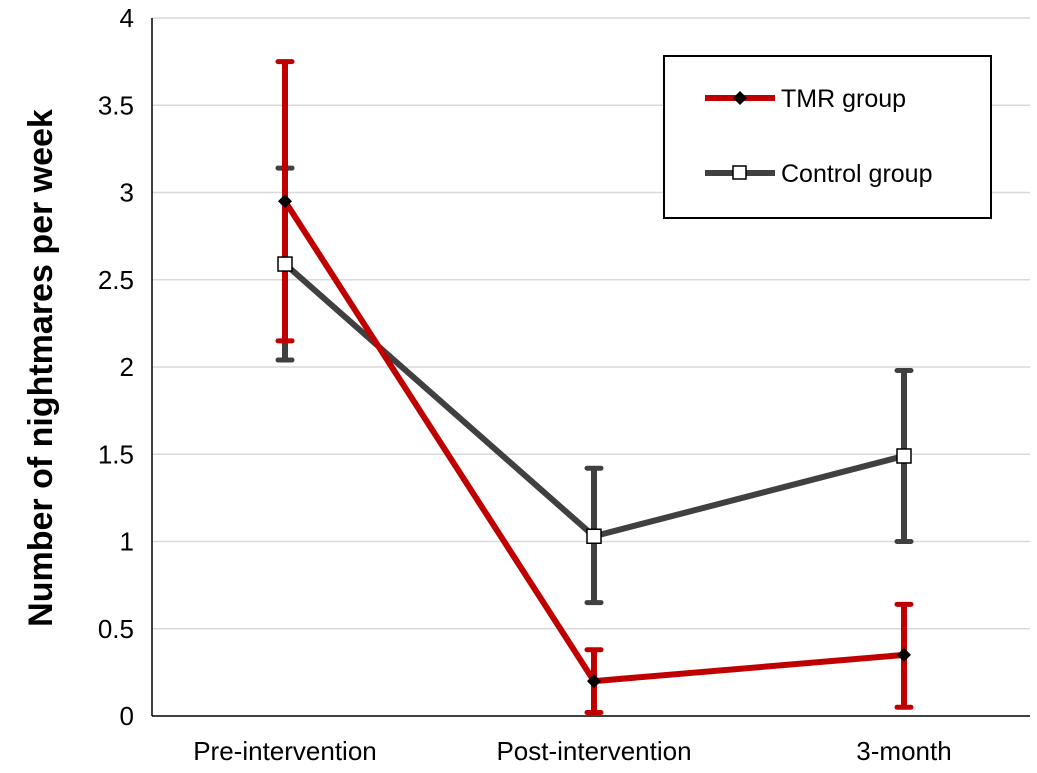  I want to click on legend-marker-tmr, so click(740, 98).